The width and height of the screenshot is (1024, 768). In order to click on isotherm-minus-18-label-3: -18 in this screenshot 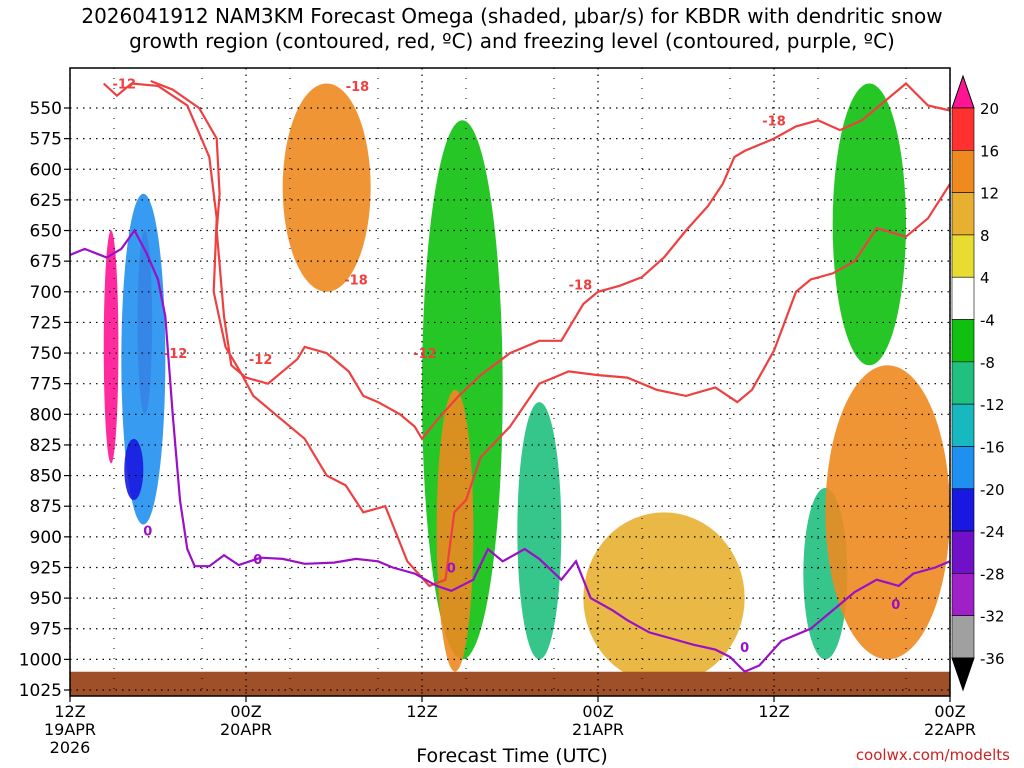, I will do `click(581, 285)`.